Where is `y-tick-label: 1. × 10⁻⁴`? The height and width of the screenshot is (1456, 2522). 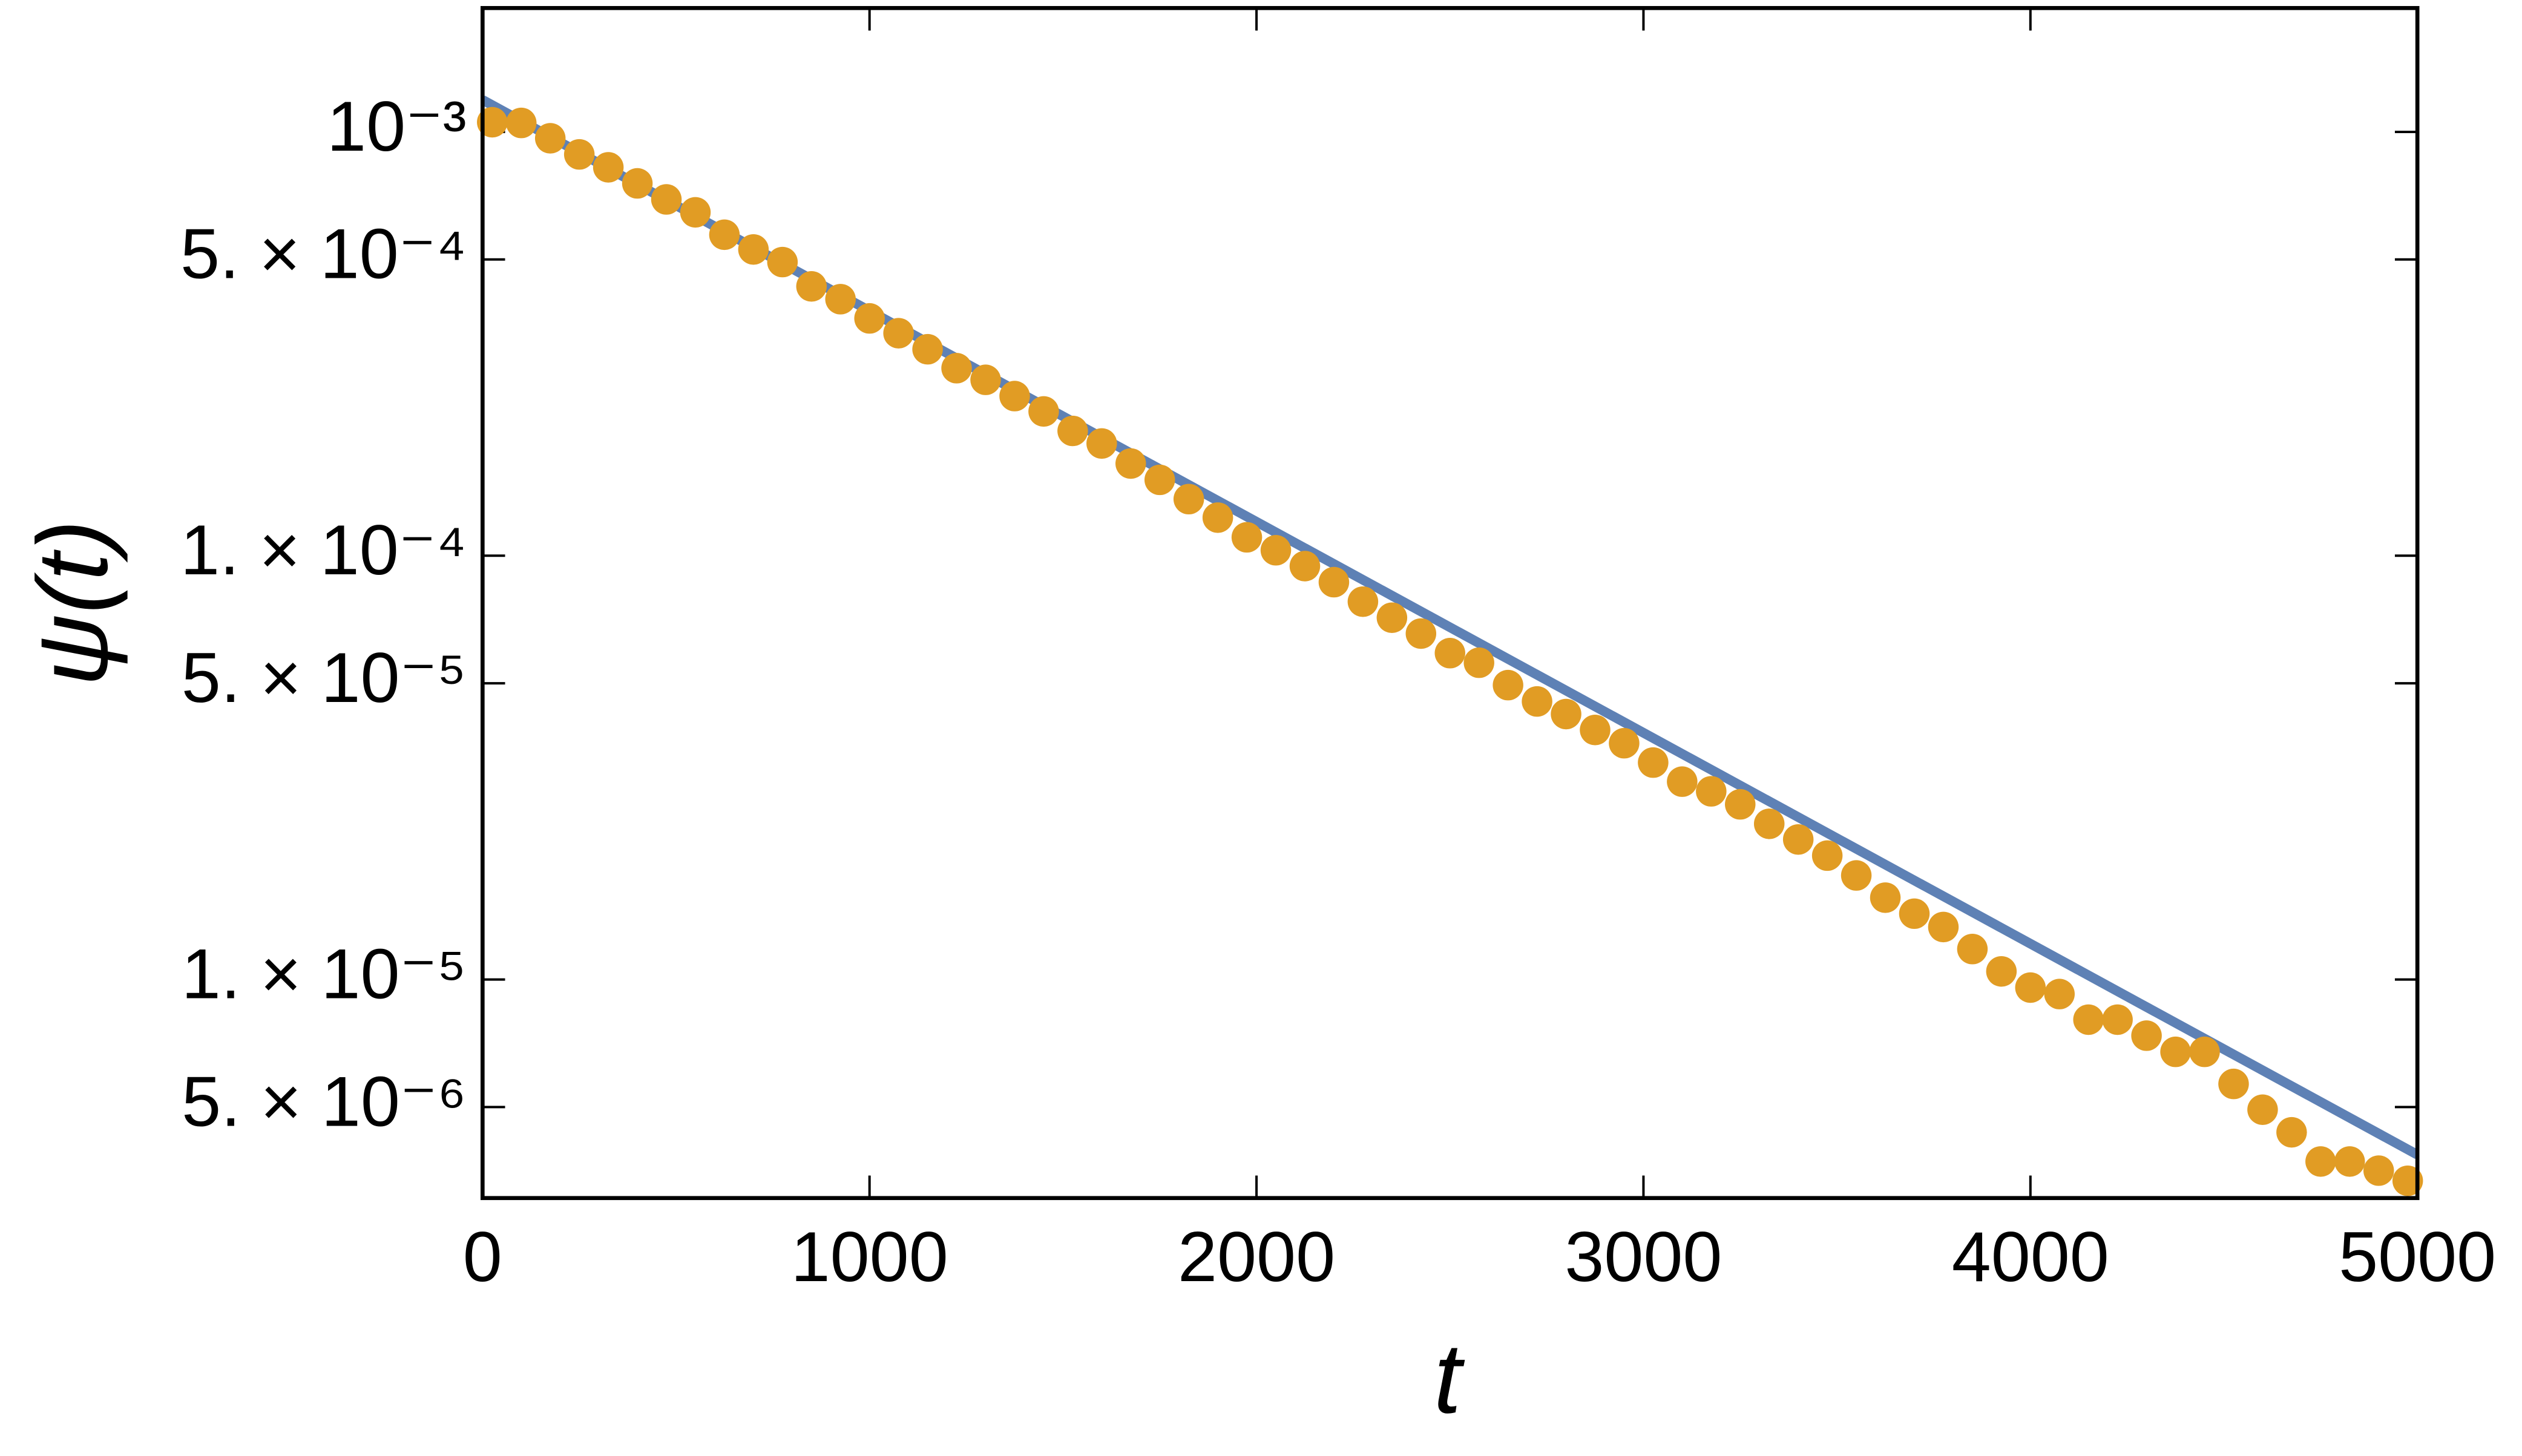
y-tick-label: 1. × 10⁻⁴ is located at coordinates (323, 549).